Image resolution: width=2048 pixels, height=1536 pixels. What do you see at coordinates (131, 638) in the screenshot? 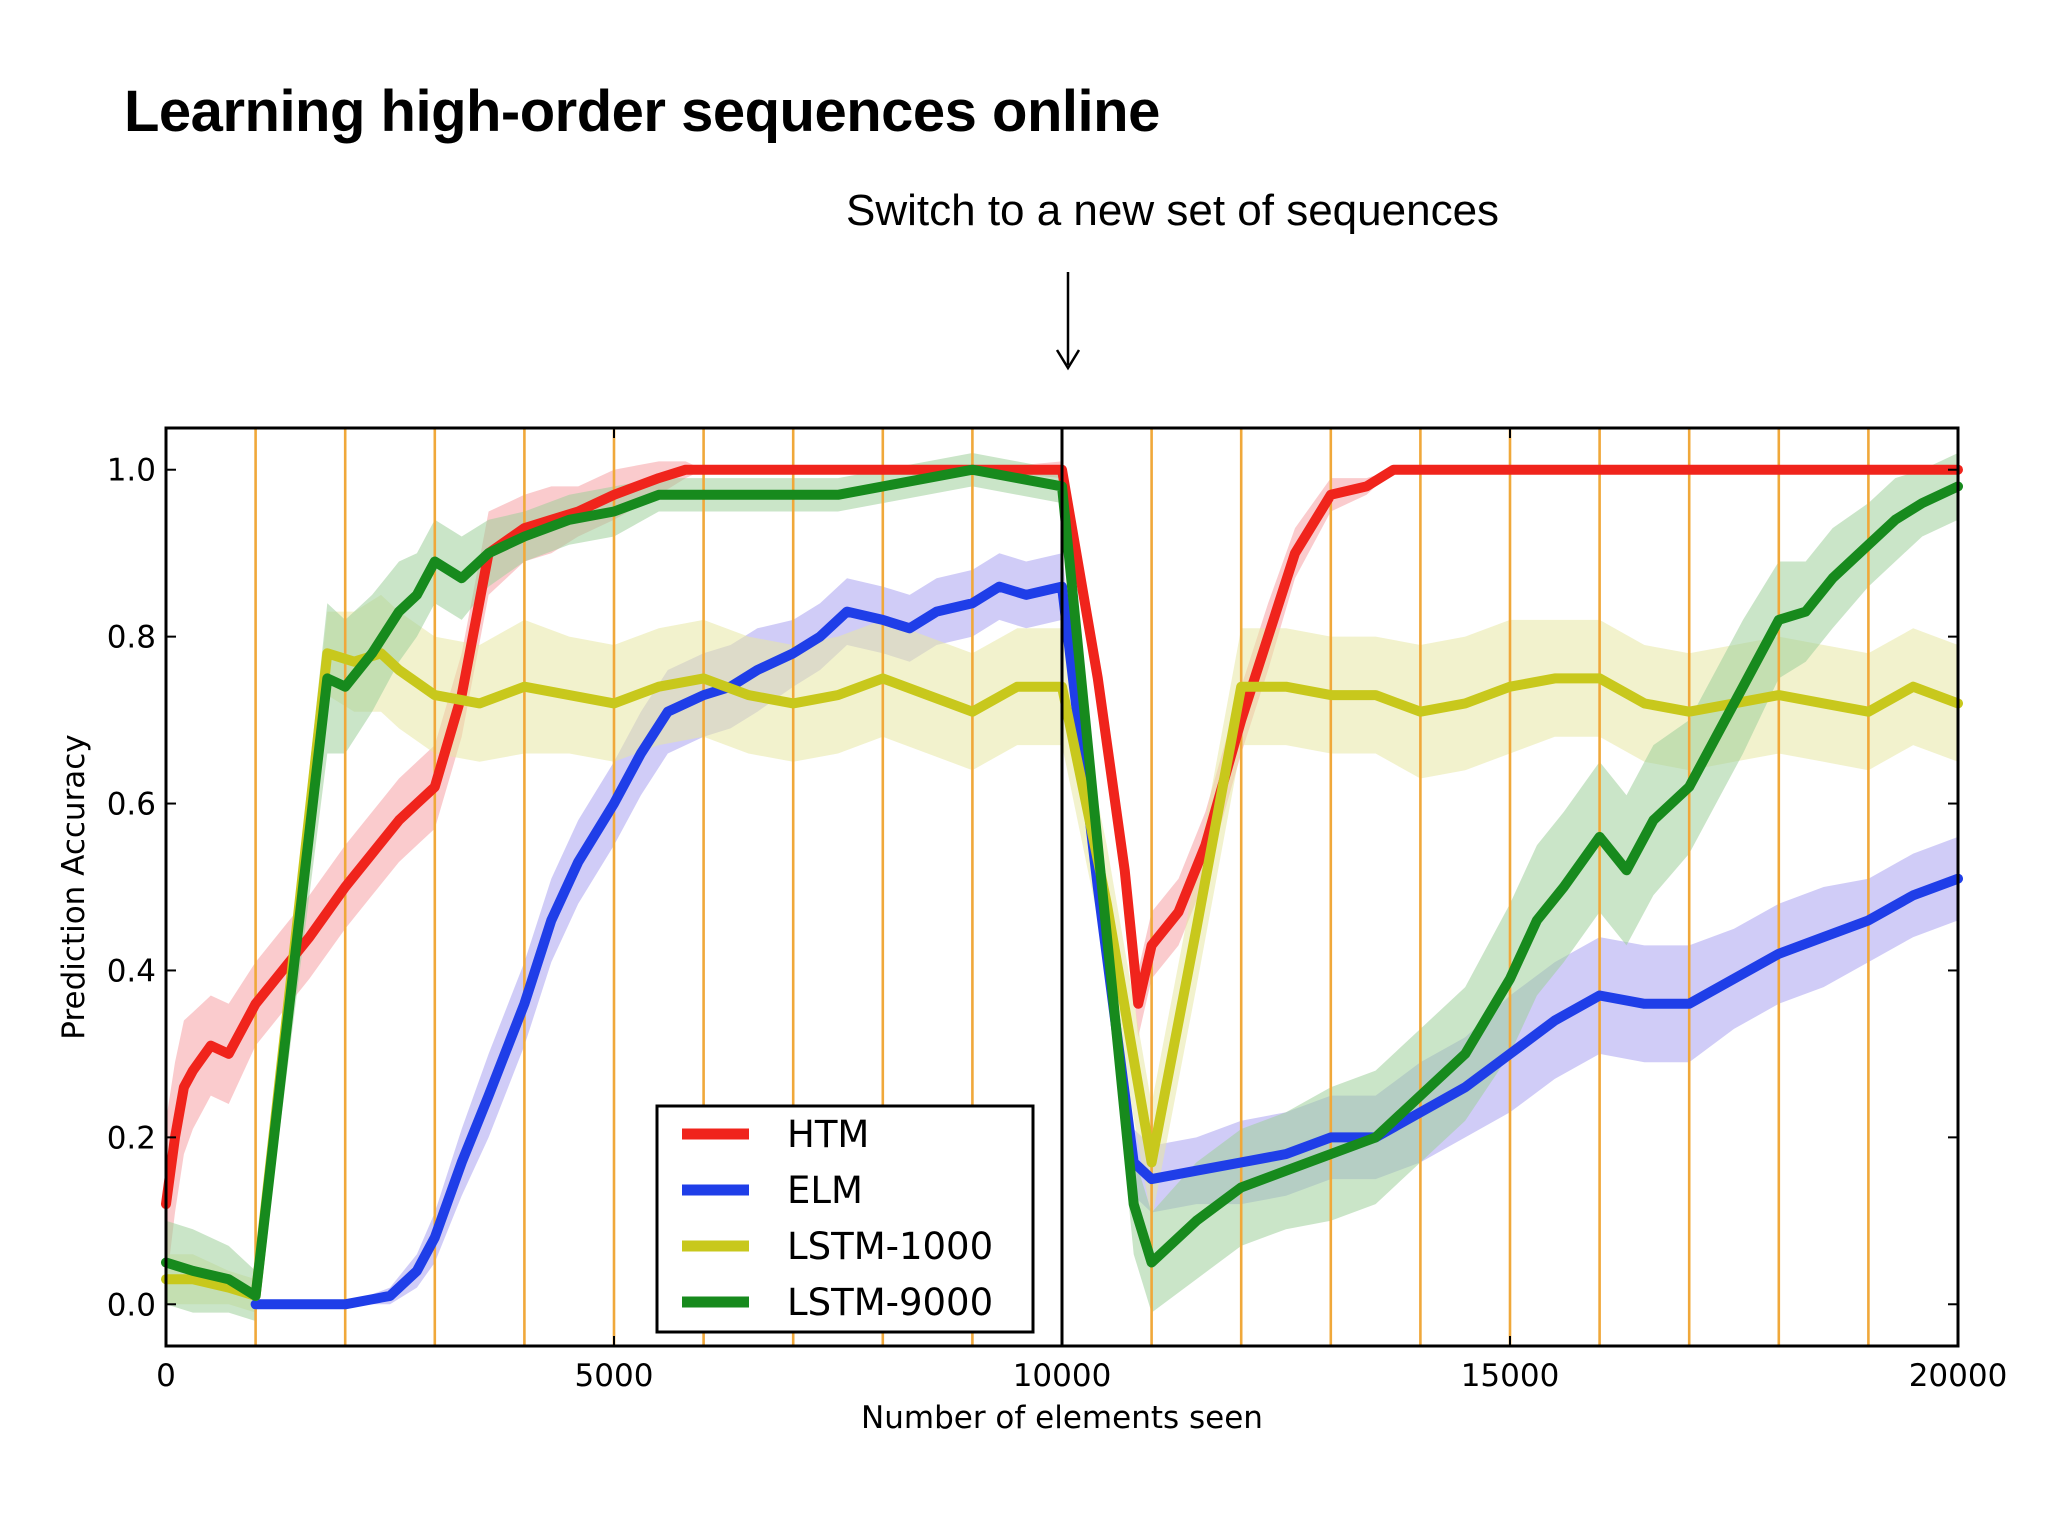
I see `y-tick-label: 0.8` at bounding box center [131, 638].